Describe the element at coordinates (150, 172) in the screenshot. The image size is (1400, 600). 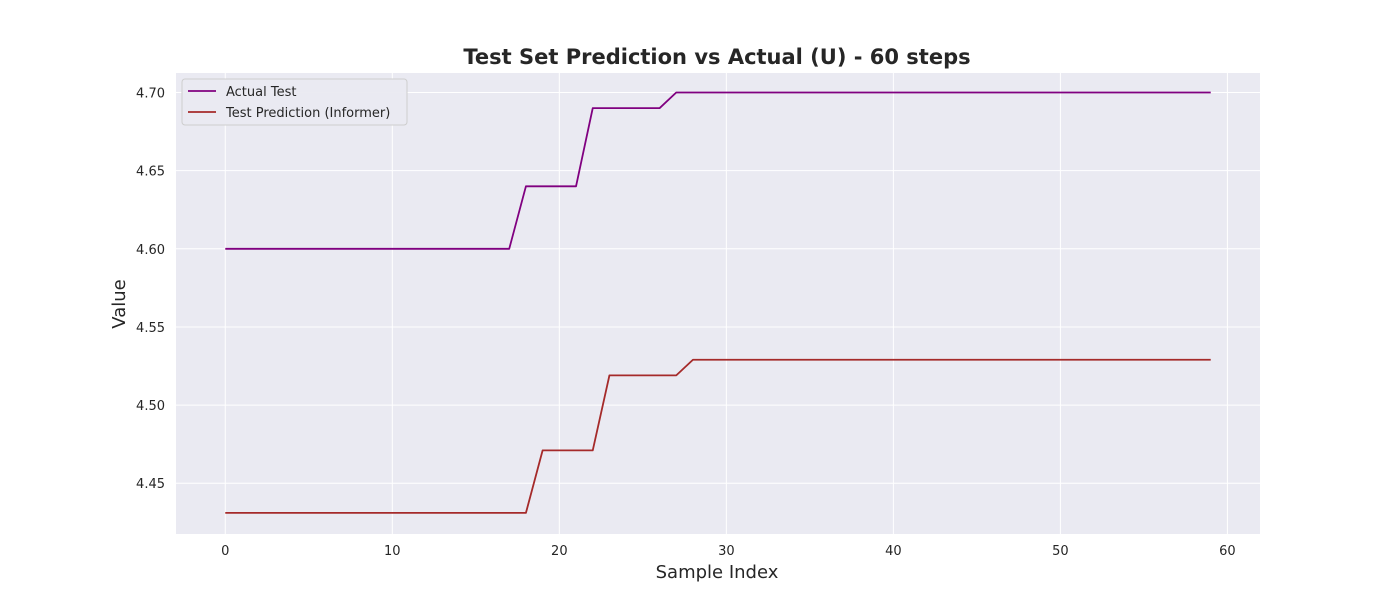
I see `y-tick-label: 4.65` at that location.